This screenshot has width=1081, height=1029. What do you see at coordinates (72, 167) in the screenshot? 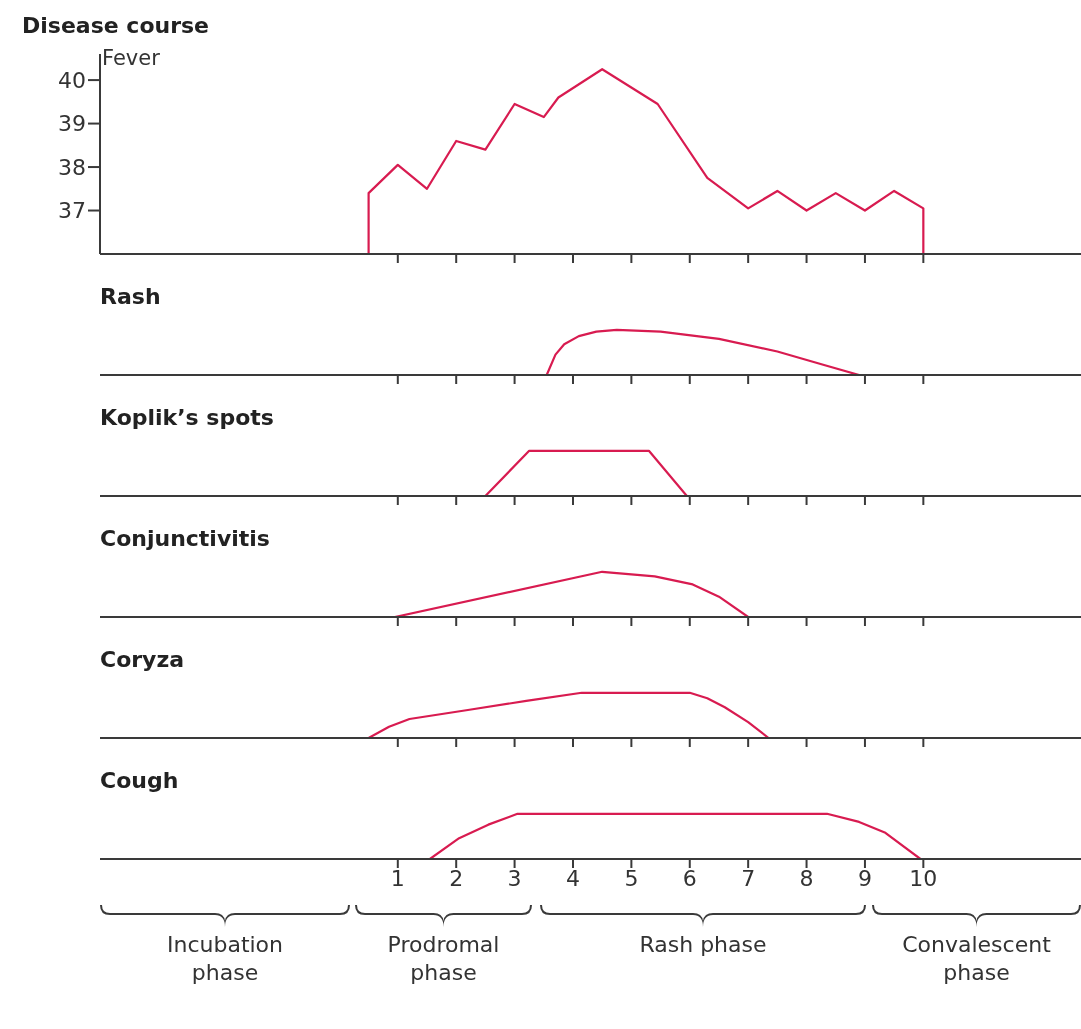
I see `y-tick-label: 38` at bounding box center [72, 167].